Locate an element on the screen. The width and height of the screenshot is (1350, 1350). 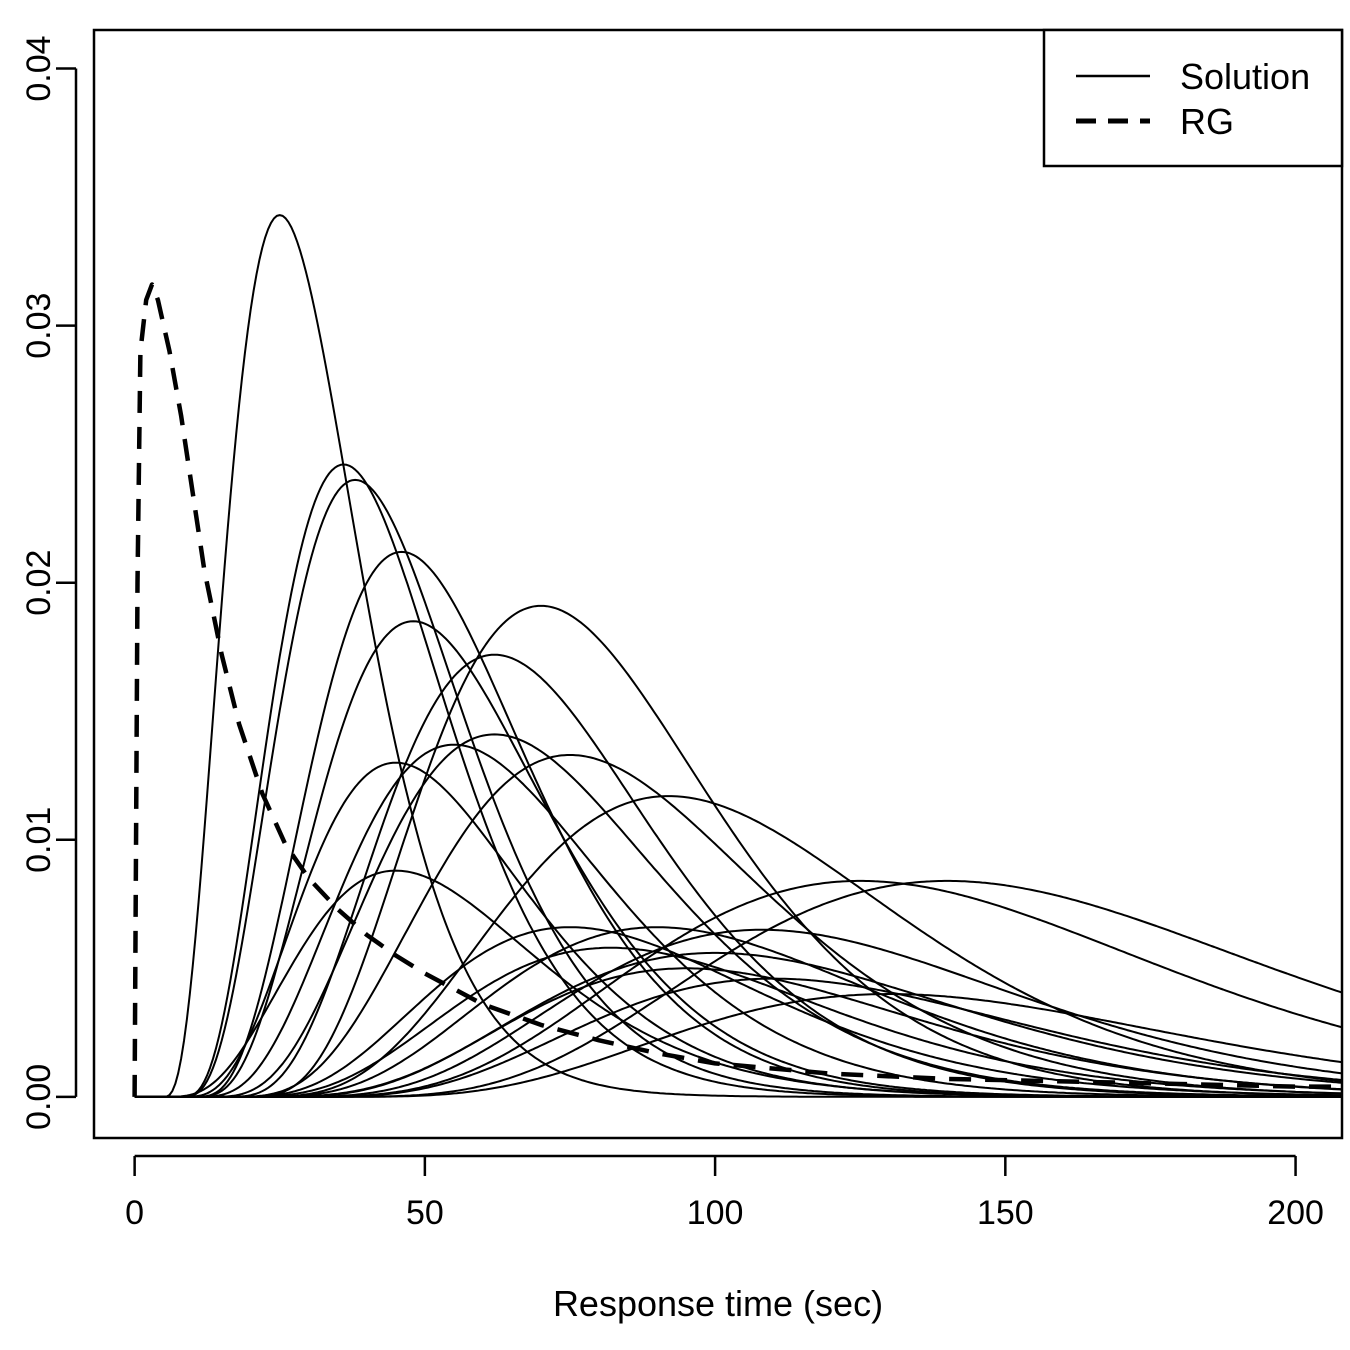
x-tick-label: 100 is located at coordinates (715, 1213).